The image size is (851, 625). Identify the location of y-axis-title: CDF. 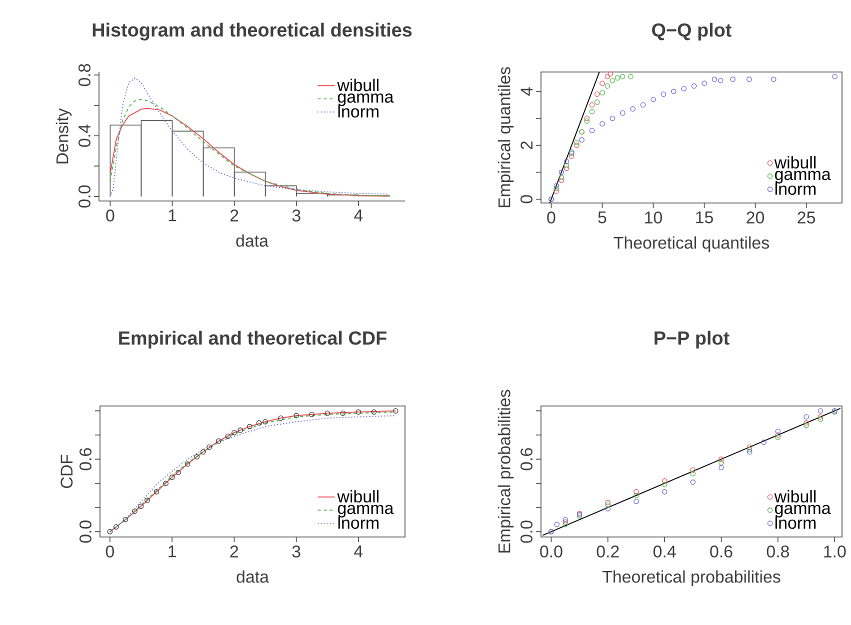
(66, 471).